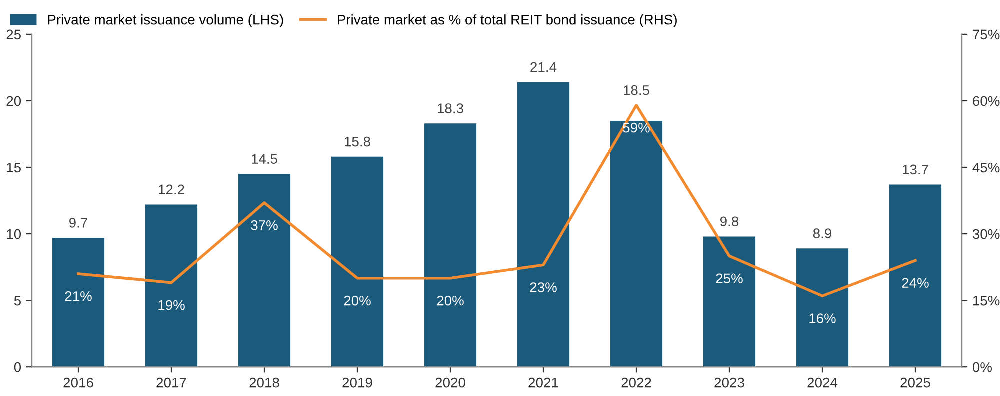  I want to click on x-tick-label: 2018, so click(265, 383).